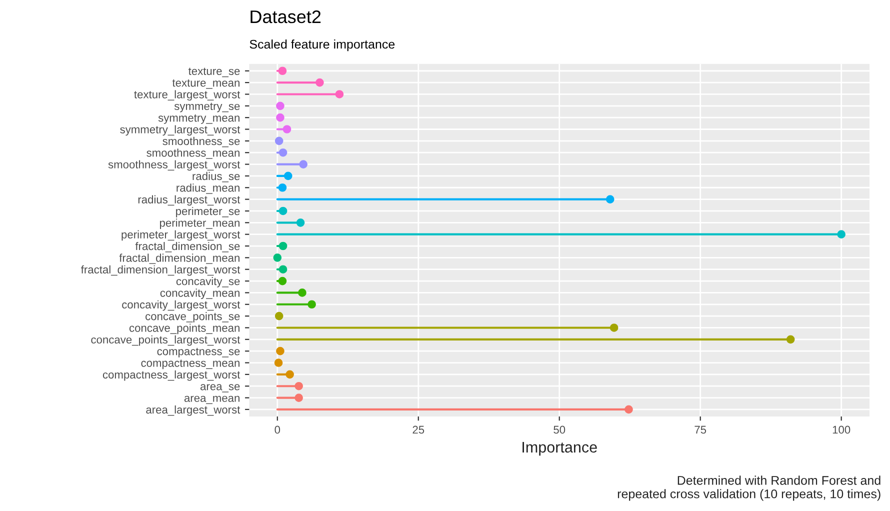 Image resolution: width=890 pixels, height=511 pixels. What do you see at coordinates (201, 142) in the screenshot?
I see `y-tick-label: smoothness_se` at bounding box center [201, 142].